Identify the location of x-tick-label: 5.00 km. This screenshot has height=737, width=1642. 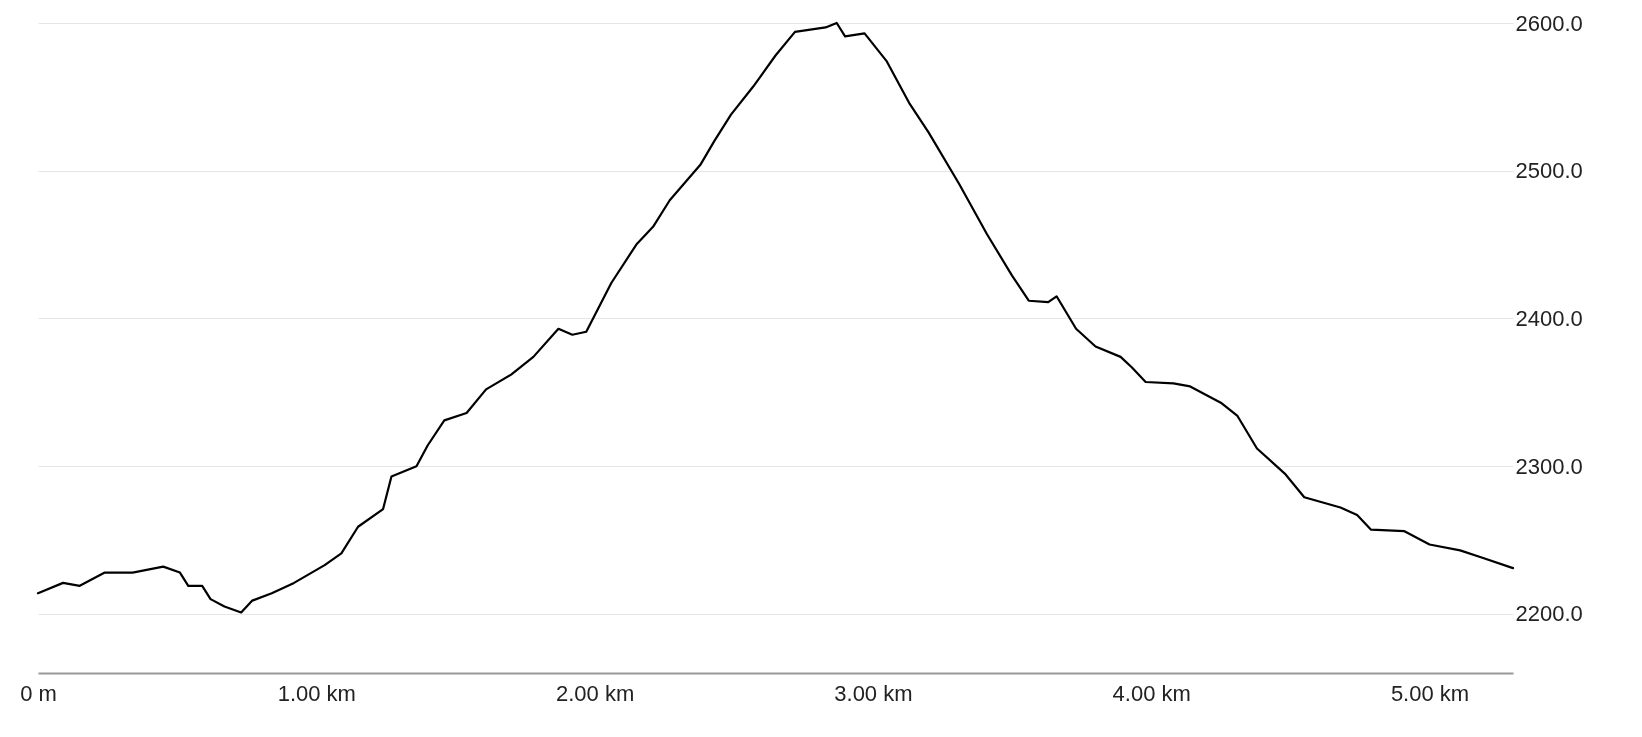
(1430, 693).